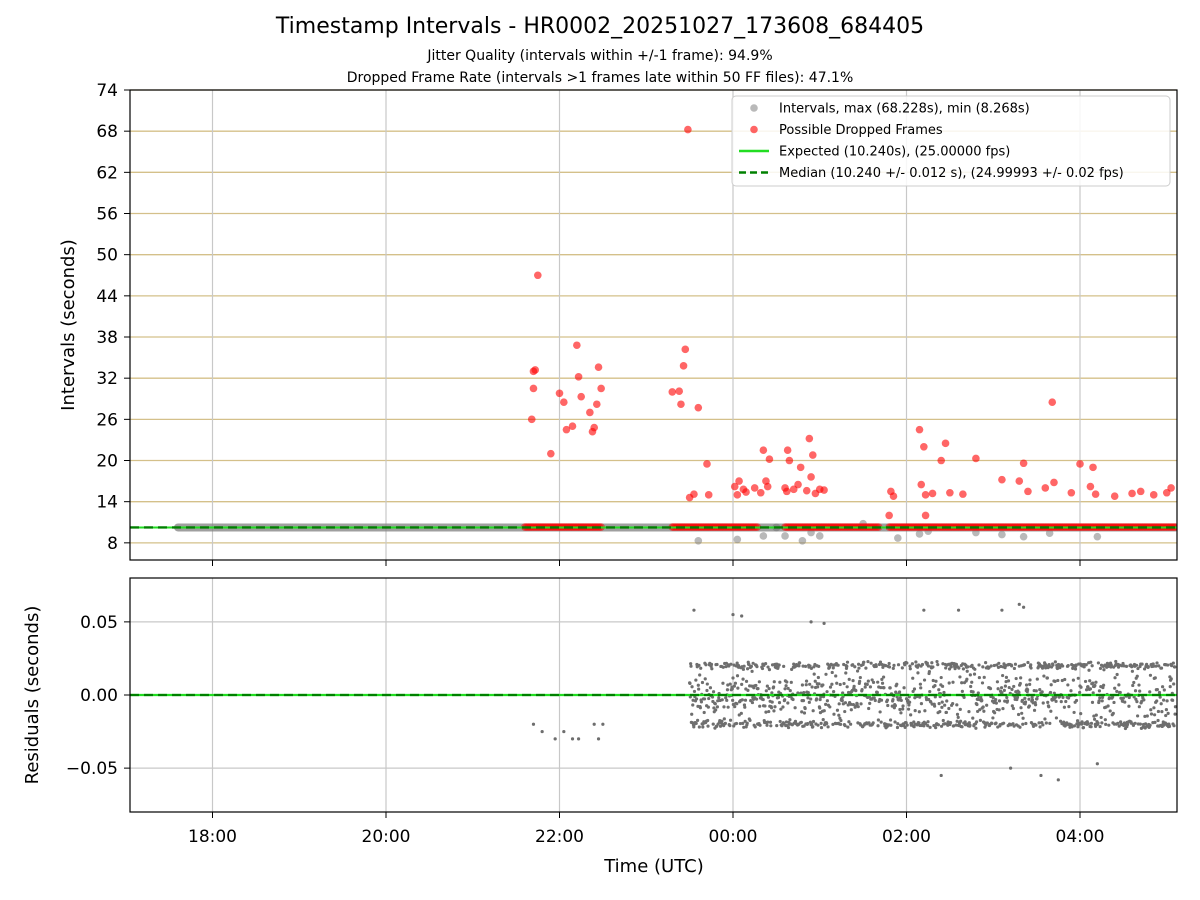 The width and height of the screenshot is (1200, 900). I want to click on bottom-y-axis-label: Residuals (seconds), so click(32, 695).